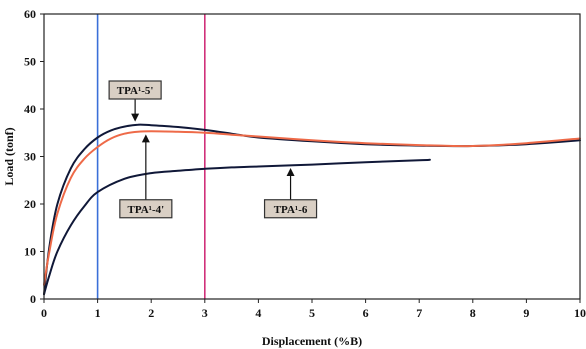  I want to click on x-tick-label: 4, so click(258, 313).